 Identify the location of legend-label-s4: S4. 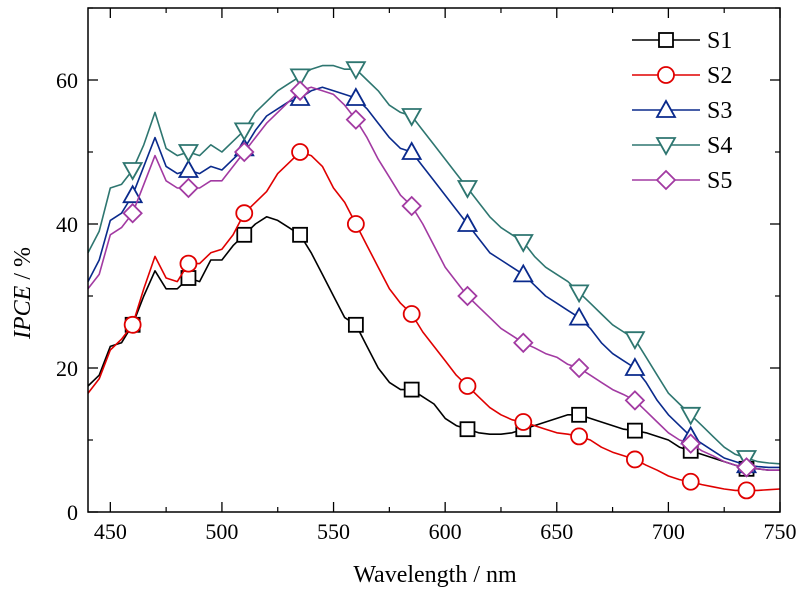
(719, 146).